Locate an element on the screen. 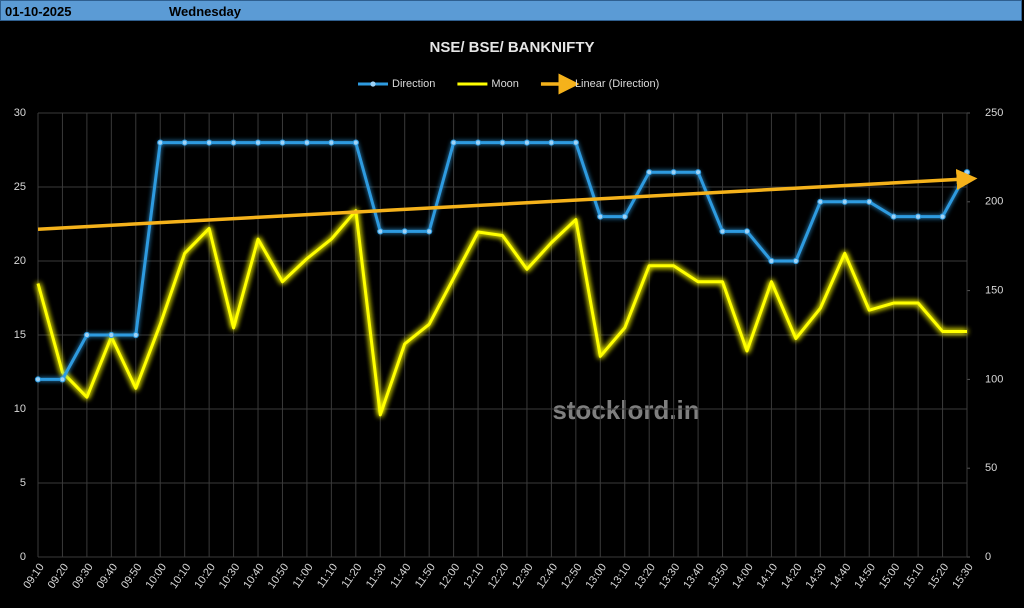 Image resolution: width=1024 pixels, height=608 pixels. x-tick-label: 09:30 is located at coordinates (83, 576).